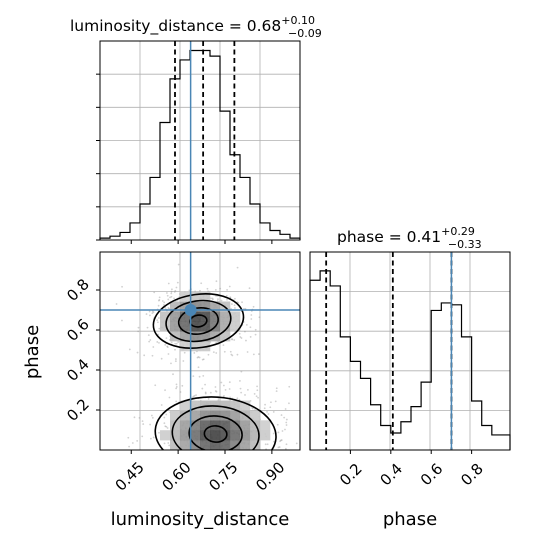 The height and width of the screenshot is (554, 550). I want to click on joint-ytick-label-2: 0.6, so click(78, 330).